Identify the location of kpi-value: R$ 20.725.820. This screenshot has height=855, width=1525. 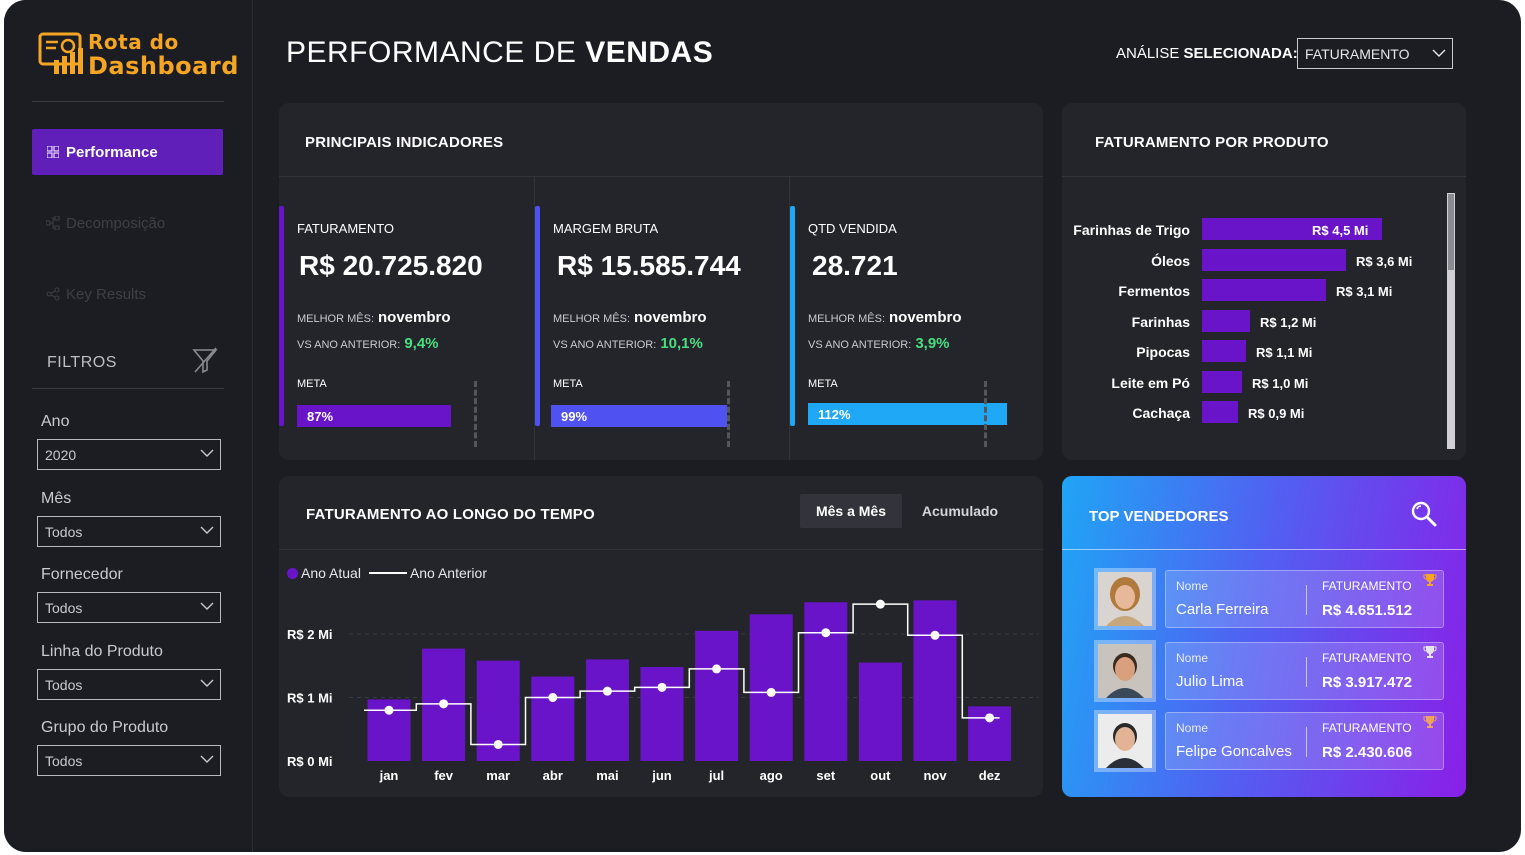
(391, 265).